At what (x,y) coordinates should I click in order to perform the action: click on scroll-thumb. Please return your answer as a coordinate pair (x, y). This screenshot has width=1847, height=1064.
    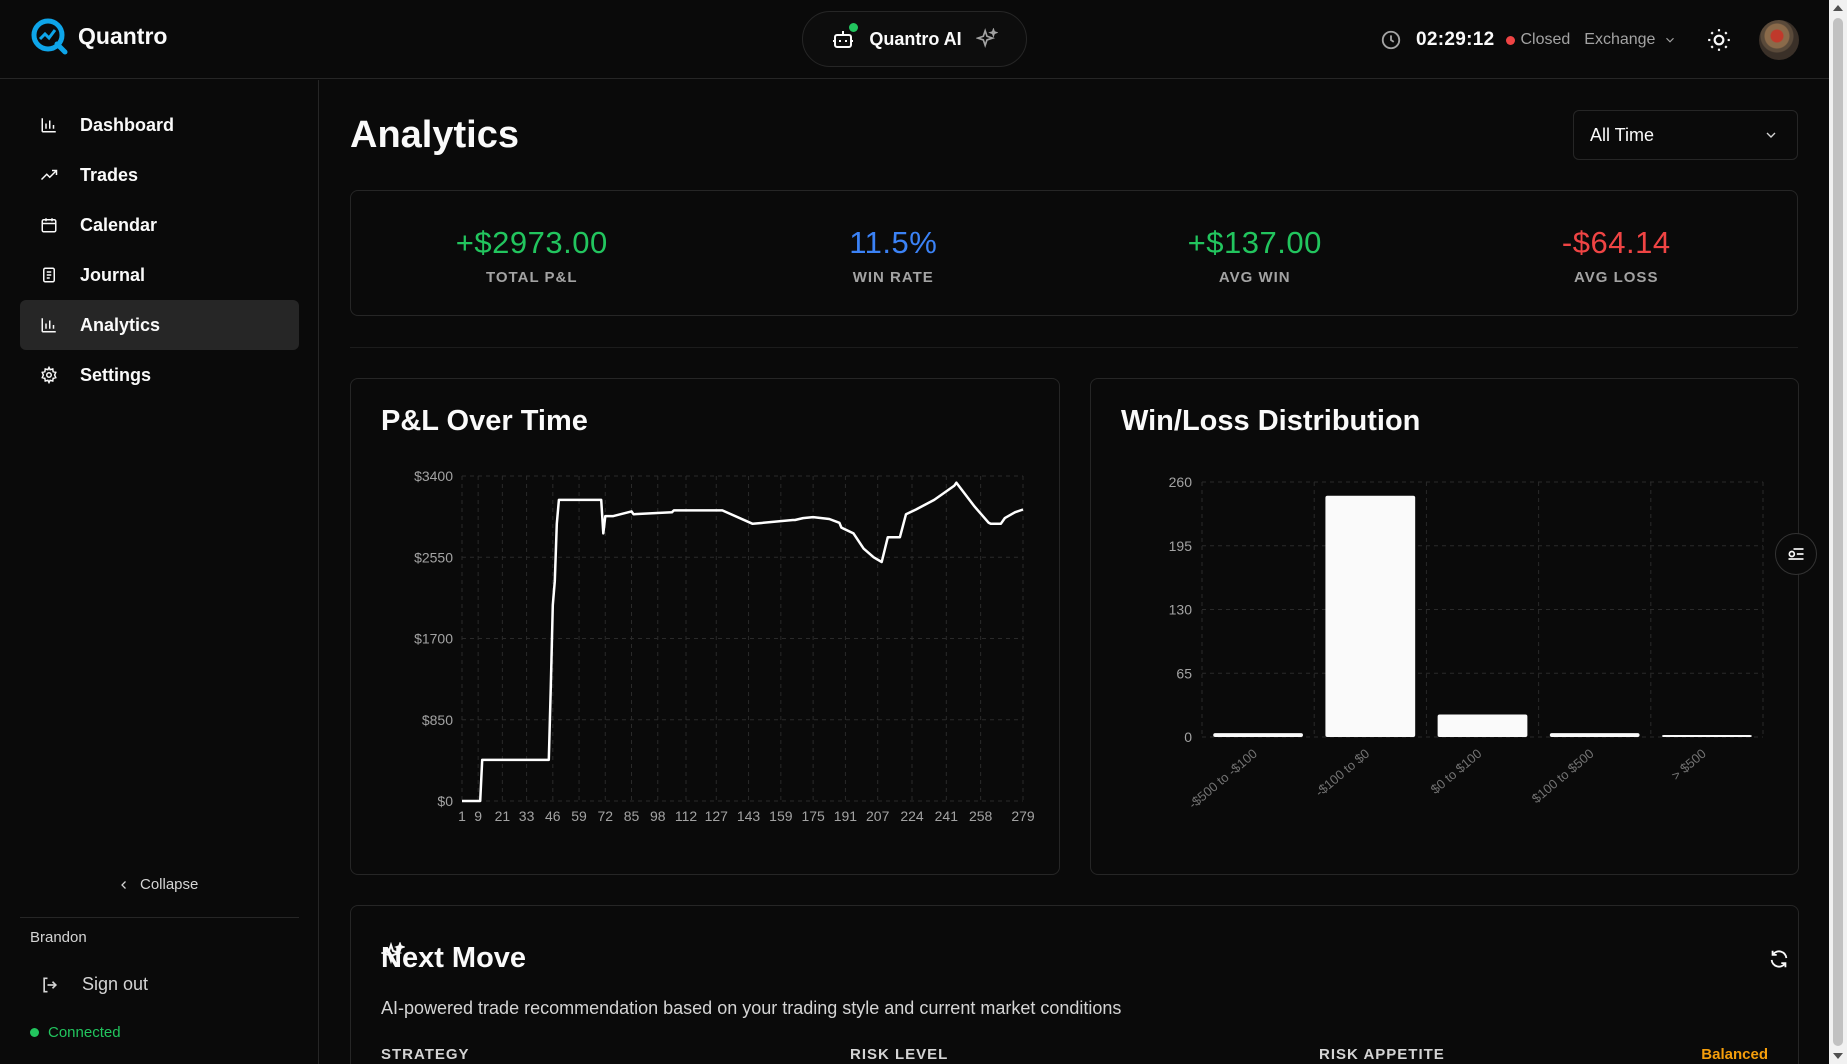
    Looking at the image, I should click on (1838, 532).